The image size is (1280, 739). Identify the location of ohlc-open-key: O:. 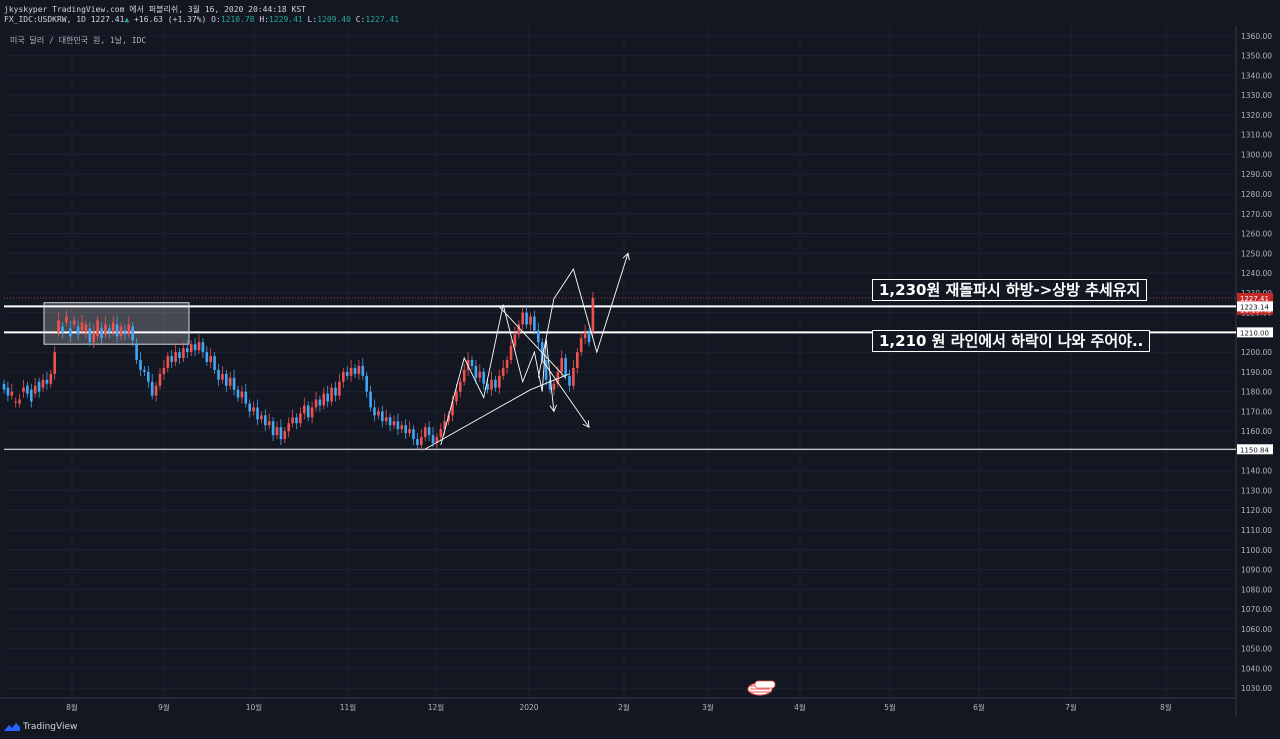
(216, 19).